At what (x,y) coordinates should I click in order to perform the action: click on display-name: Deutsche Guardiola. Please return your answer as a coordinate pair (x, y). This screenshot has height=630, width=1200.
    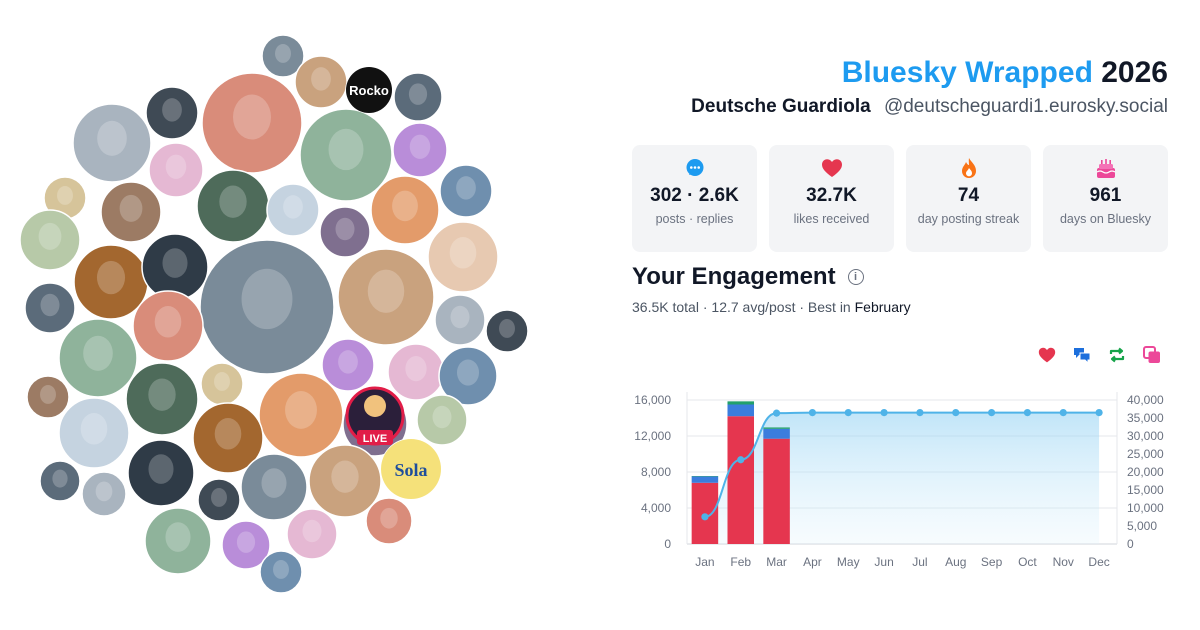
    Looking at the image, I should click on (781, 106).